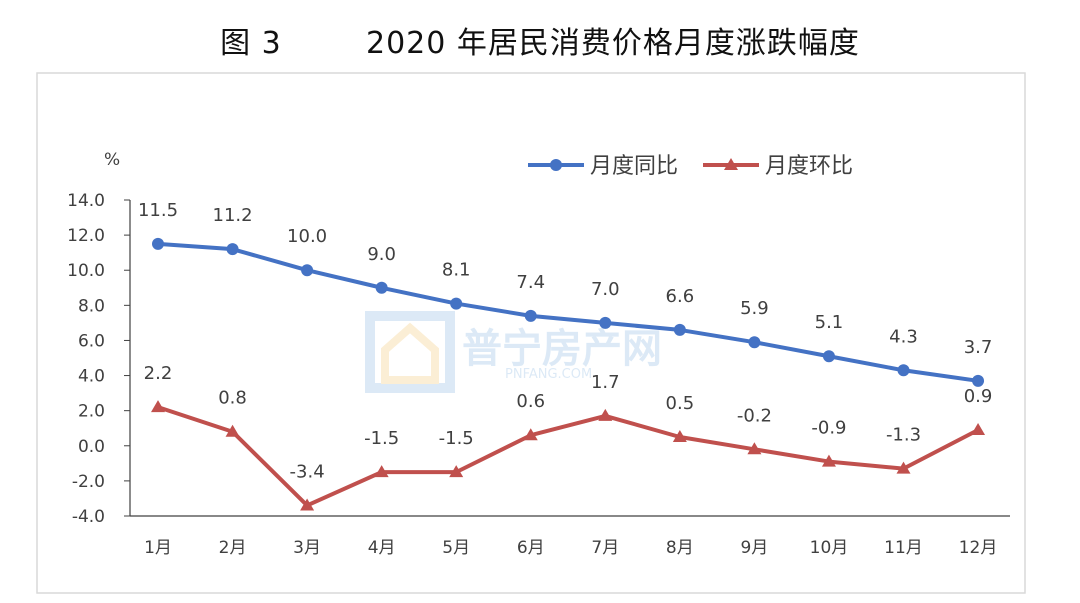 Image resolution: width=1080 pixels, height=603 pixels. Describe the element at coordinates (531, 548) in the screenshot. I see `x-tick-label: 6月` at that location.